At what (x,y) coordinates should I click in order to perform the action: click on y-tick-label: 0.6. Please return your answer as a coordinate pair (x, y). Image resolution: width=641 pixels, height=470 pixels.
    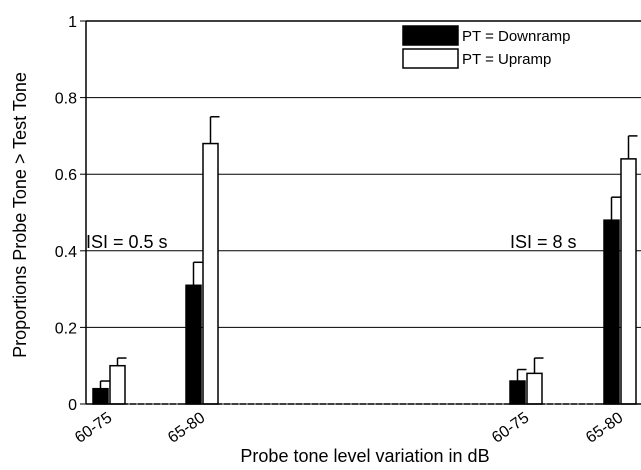
    Looking at the image, I should click on (66, 175).